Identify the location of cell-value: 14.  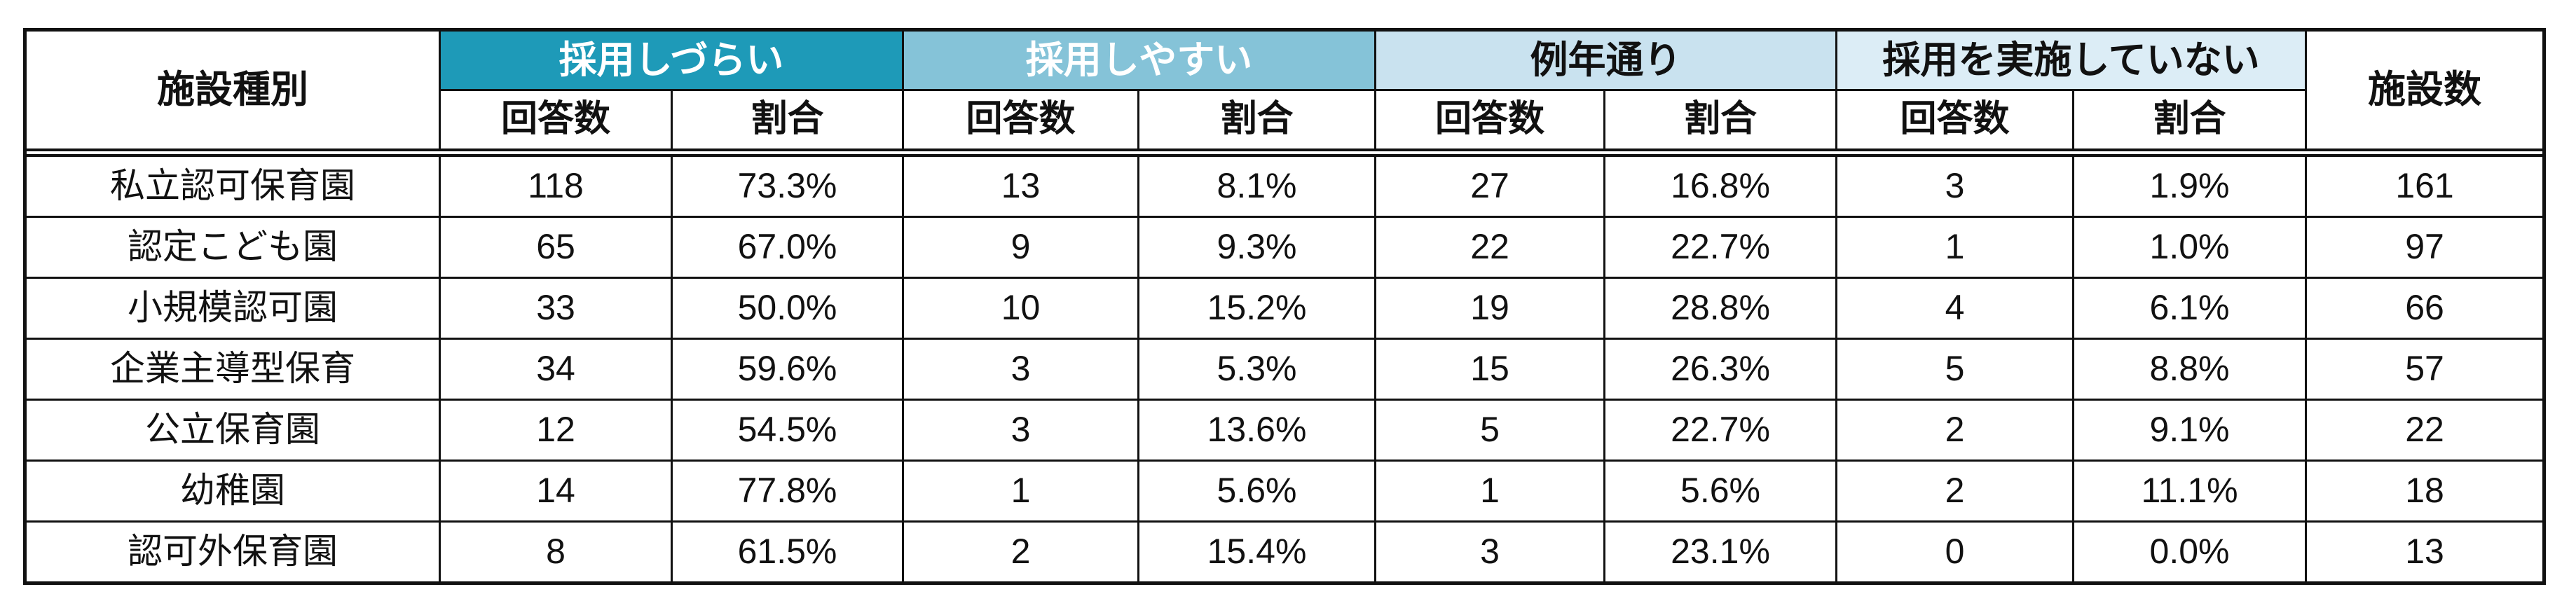
(556, 491).